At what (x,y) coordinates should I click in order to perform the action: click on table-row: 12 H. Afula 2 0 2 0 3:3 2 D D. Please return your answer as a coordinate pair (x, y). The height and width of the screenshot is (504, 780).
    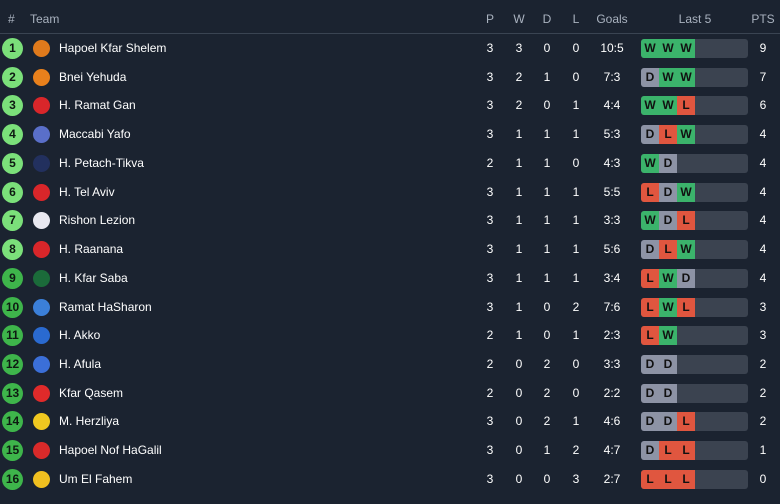
    Looking at the image, I should click on (390, 364).